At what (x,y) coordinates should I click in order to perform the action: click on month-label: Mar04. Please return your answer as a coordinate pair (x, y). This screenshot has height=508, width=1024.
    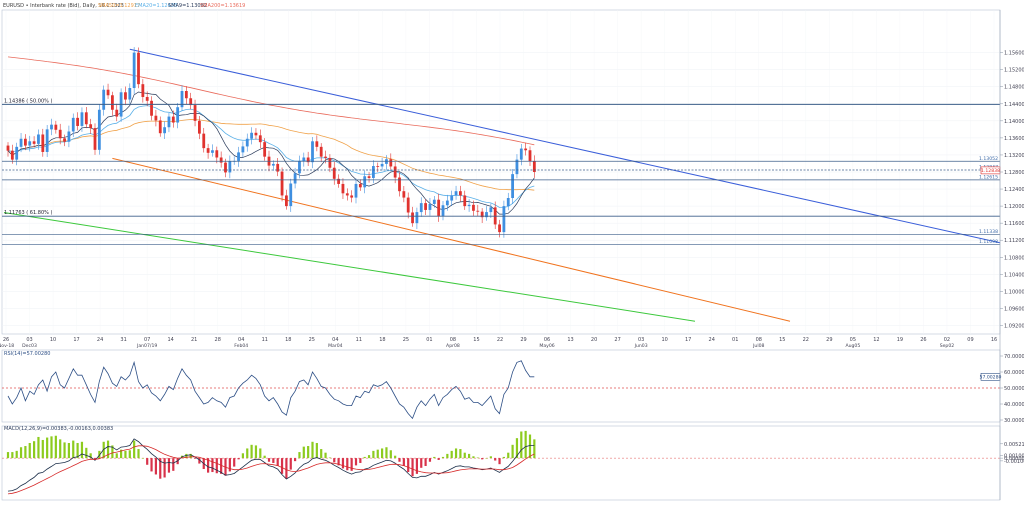
    Looking at the image, I should click on (335, 346).